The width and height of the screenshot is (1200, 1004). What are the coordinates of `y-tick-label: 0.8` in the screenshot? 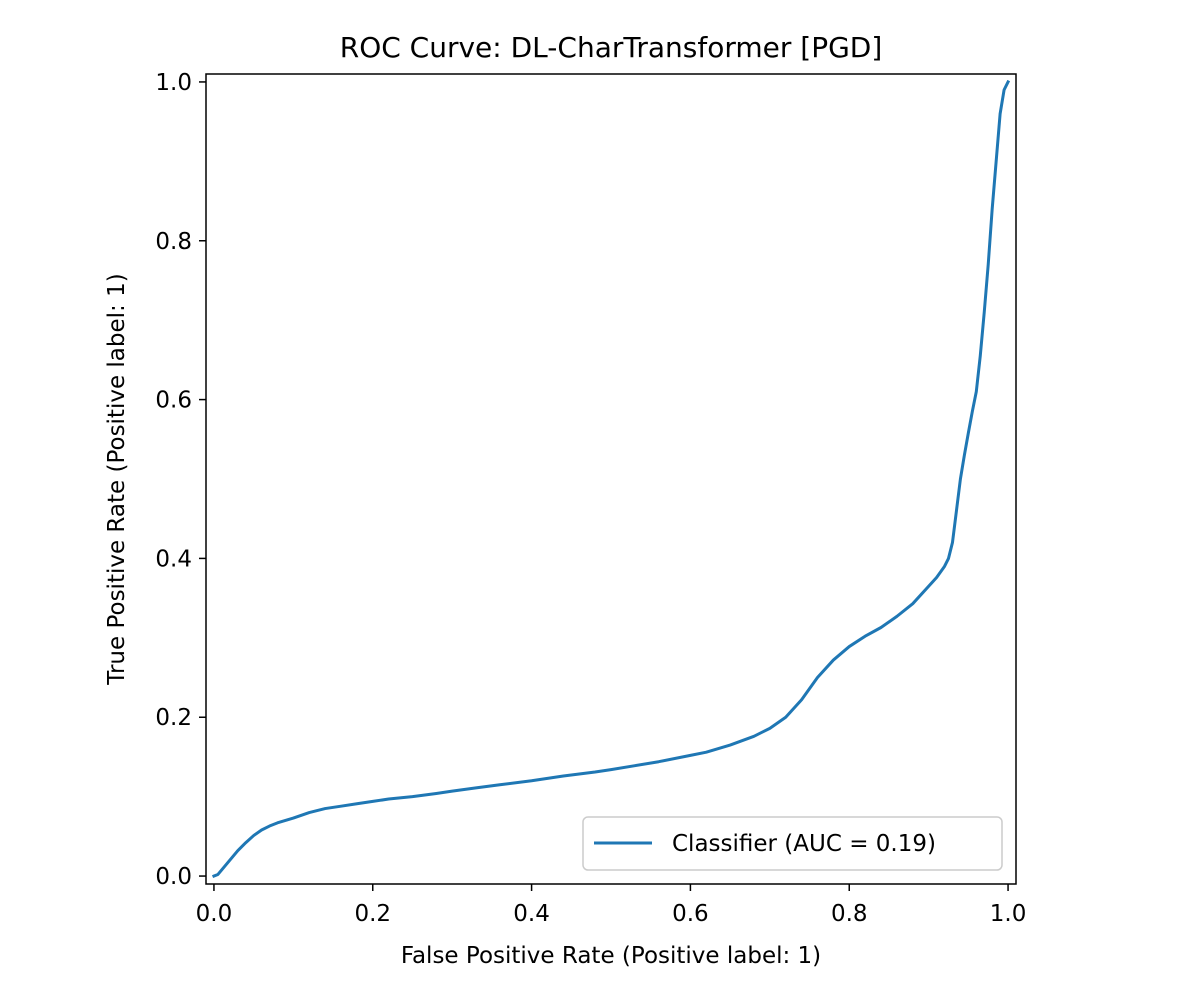 It's located at (173, 242).